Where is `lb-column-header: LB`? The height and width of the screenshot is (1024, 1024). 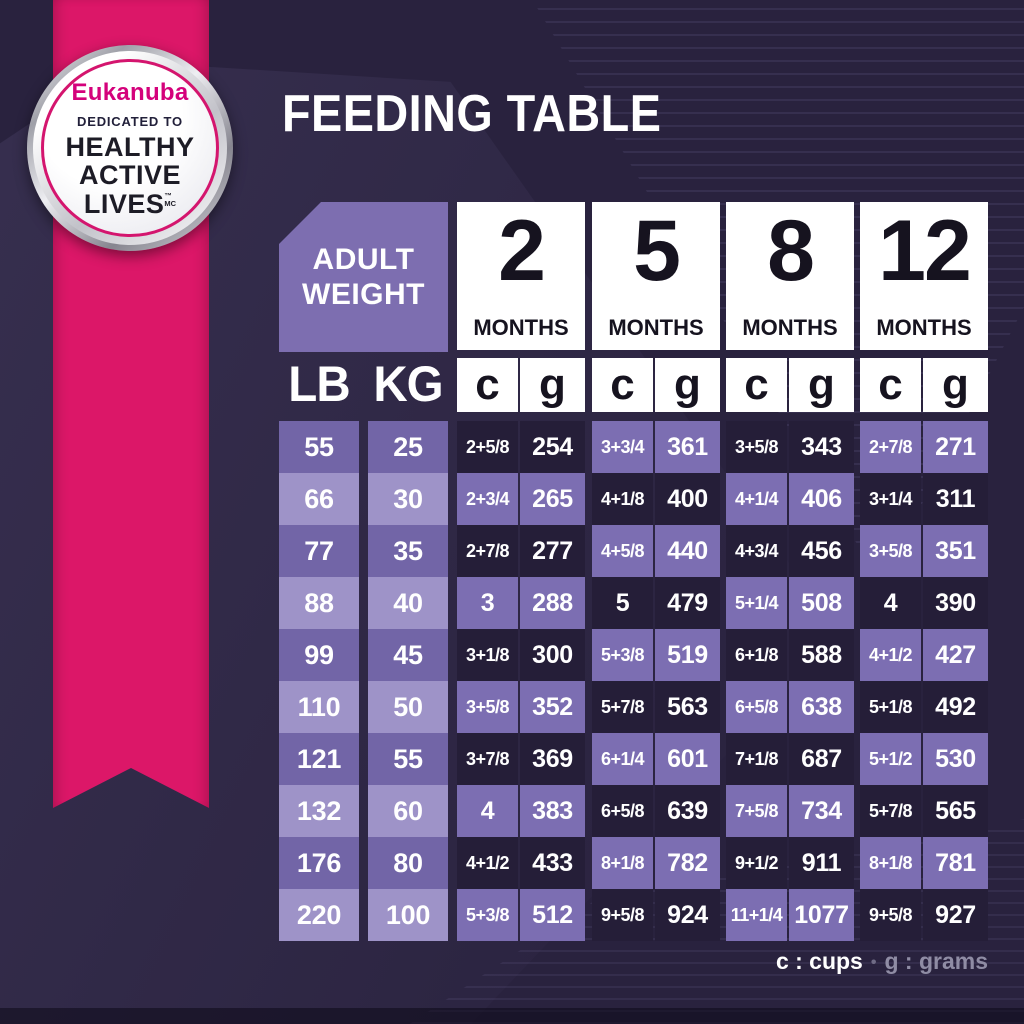 lb-column-header: LB is located at coordinates (319, 384).